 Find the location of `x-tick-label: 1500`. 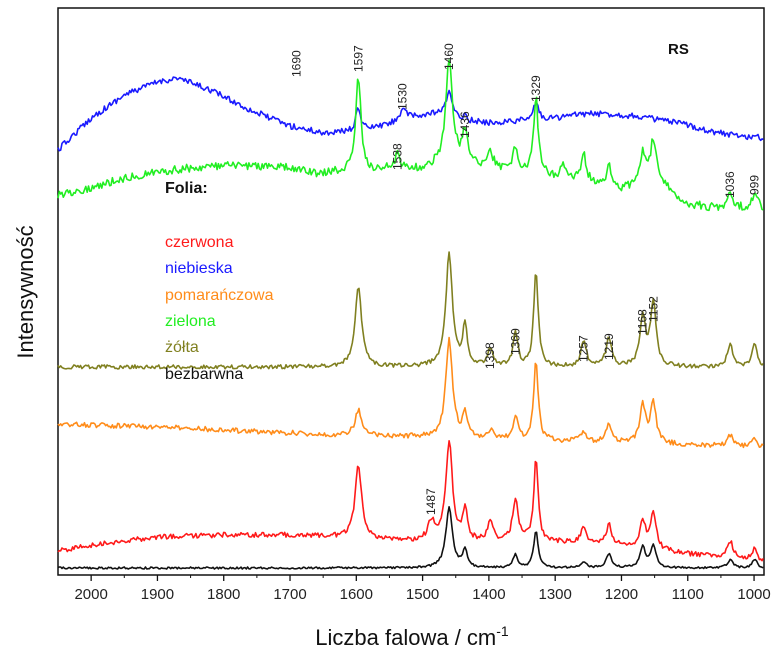

x-tick-label: 1500 is located at coordinates (422, 594).